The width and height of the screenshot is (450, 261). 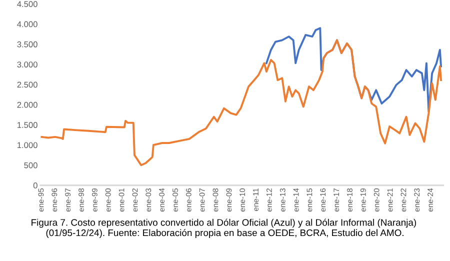 What do you see at coordinates (35, 185) in the screenshot?
I see `y-tick-label: 0` at bounding box center [35, 185].